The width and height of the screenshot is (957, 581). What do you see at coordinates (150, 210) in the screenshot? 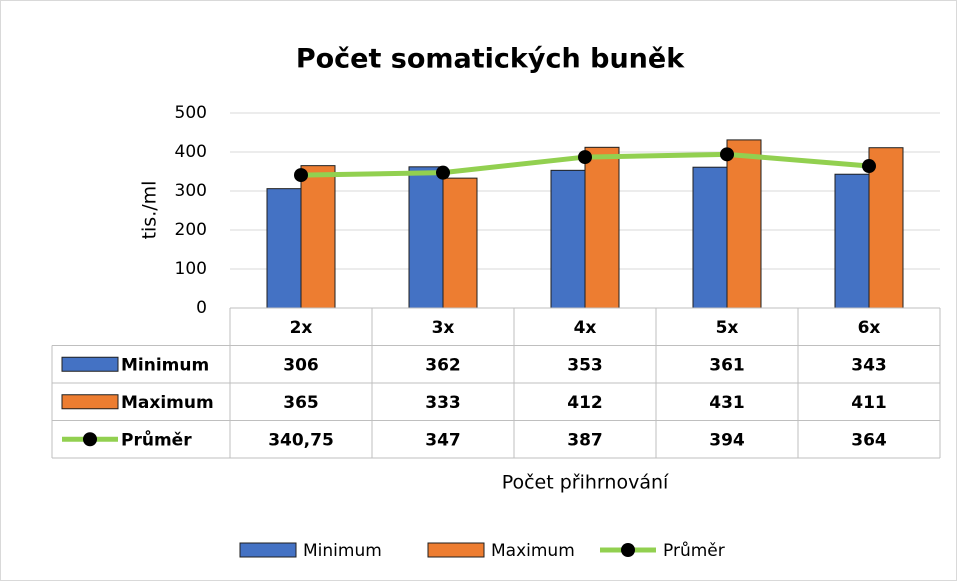
I see `y-axis-title: tis./ml` at bounding box center [150, 210].